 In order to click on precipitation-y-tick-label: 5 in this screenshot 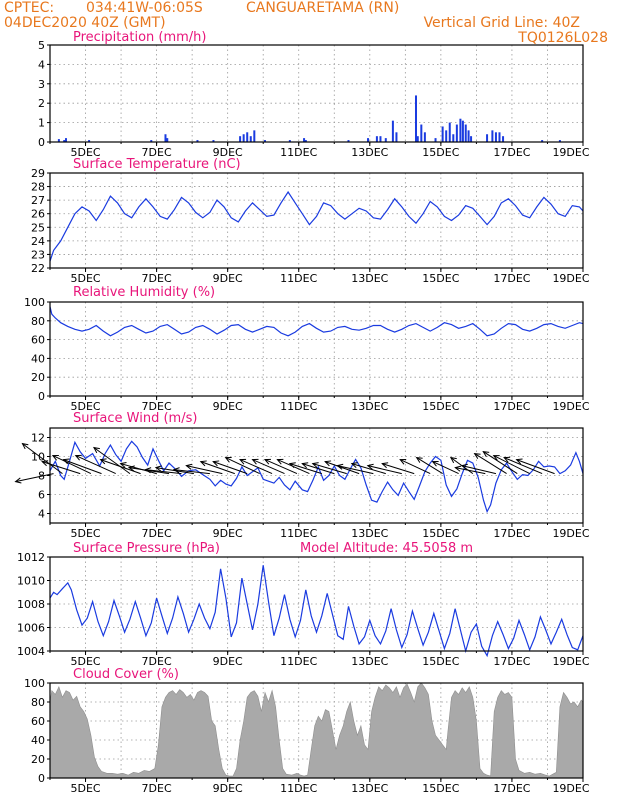, I will do `click(41, 45)`.